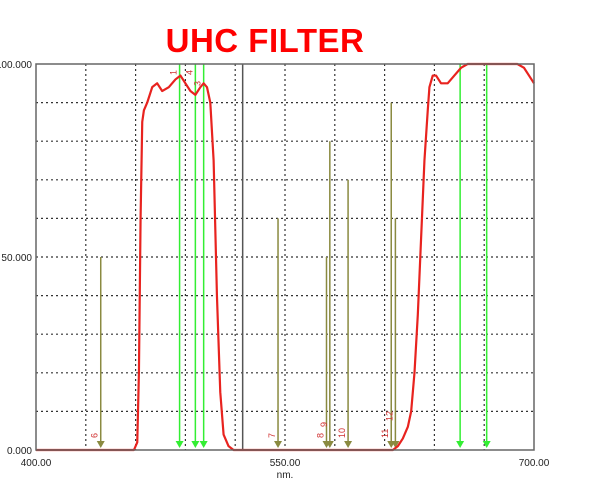  What do you see at coordinates (285, 463) in the screenshot?
I see `x-tick-label: 550.00` at bounding box center [285, 463].